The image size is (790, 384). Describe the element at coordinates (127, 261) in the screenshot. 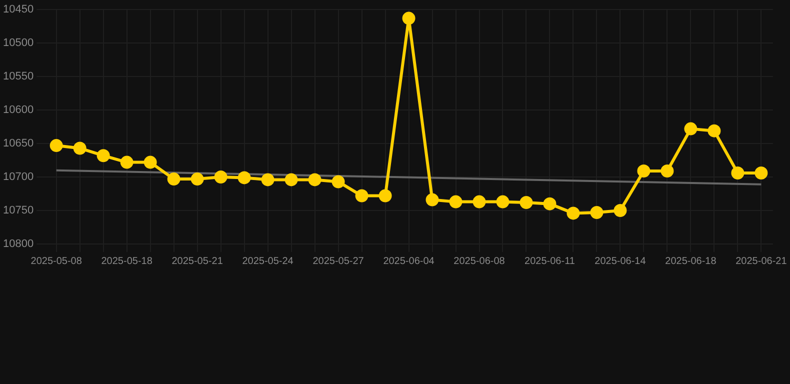

I see `x-tick-label: 2025-05-18` at that location.